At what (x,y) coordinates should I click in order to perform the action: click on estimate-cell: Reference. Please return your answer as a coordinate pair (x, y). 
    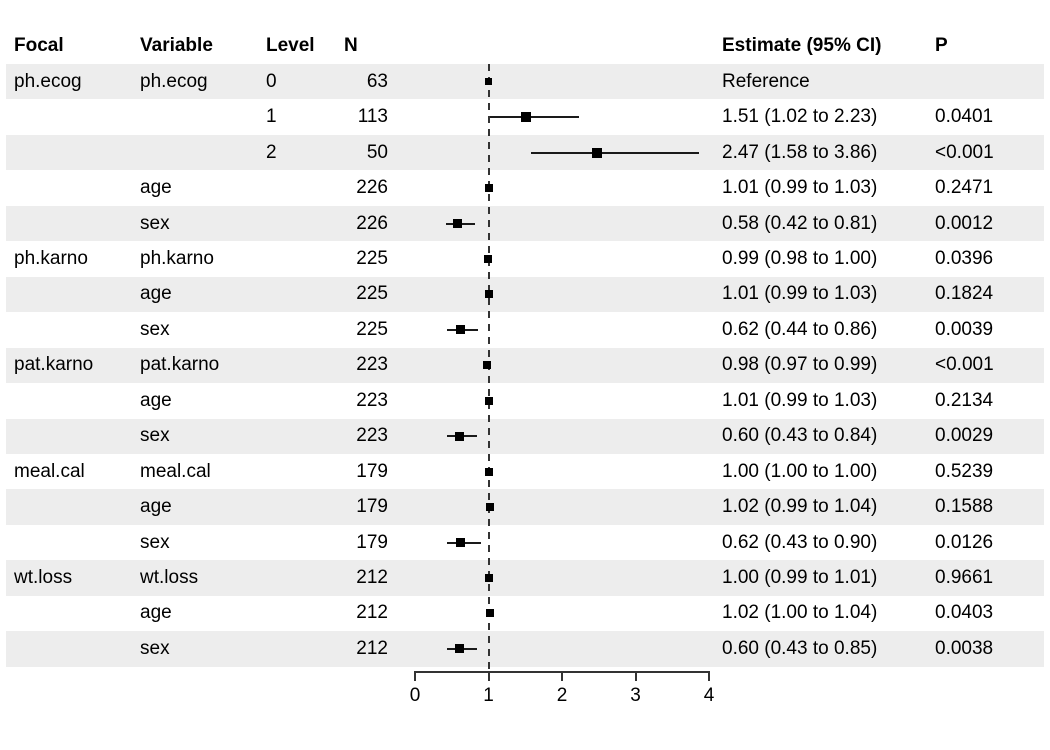
    Looking at the image, I should click on (766, 81).